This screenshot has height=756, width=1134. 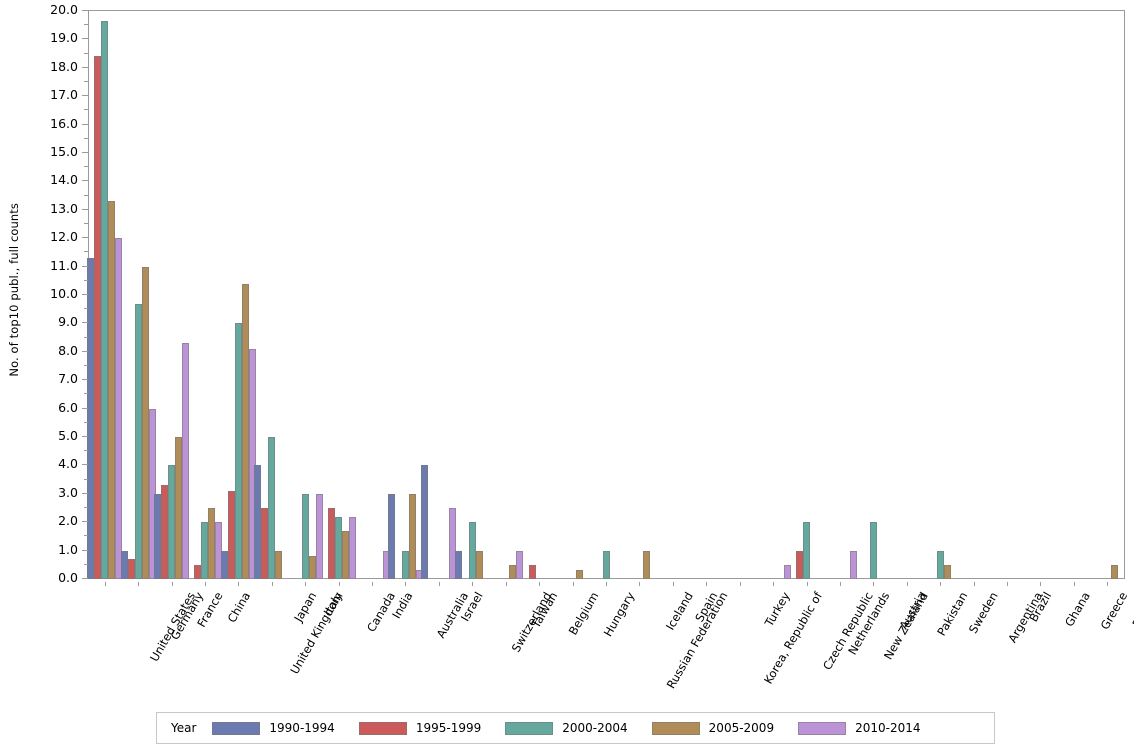 I want to click on legend-entry: 2010-2014, so click(x=859, y=728).